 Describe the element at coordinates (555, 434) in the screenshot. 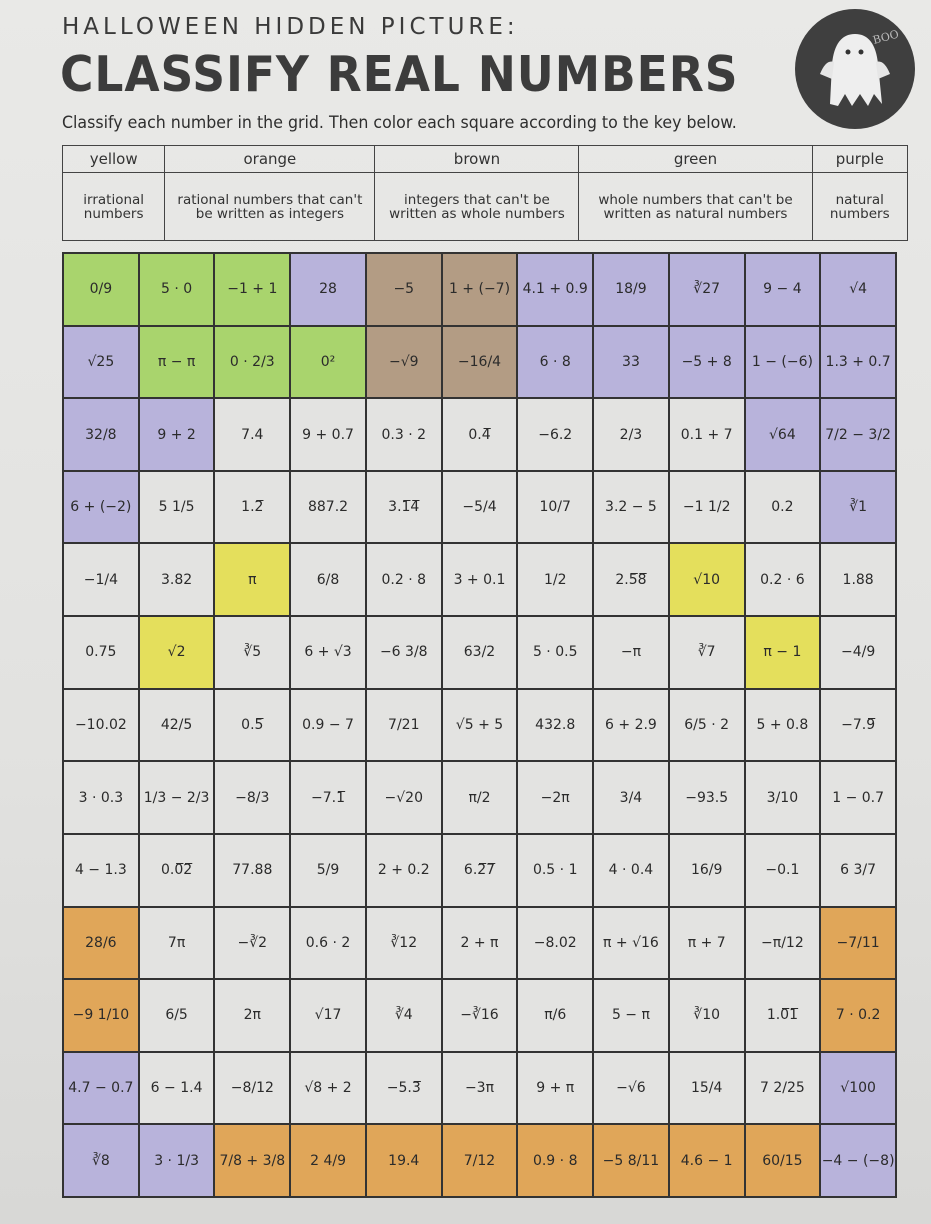

I see `grid-cell: −6.2` at that location.